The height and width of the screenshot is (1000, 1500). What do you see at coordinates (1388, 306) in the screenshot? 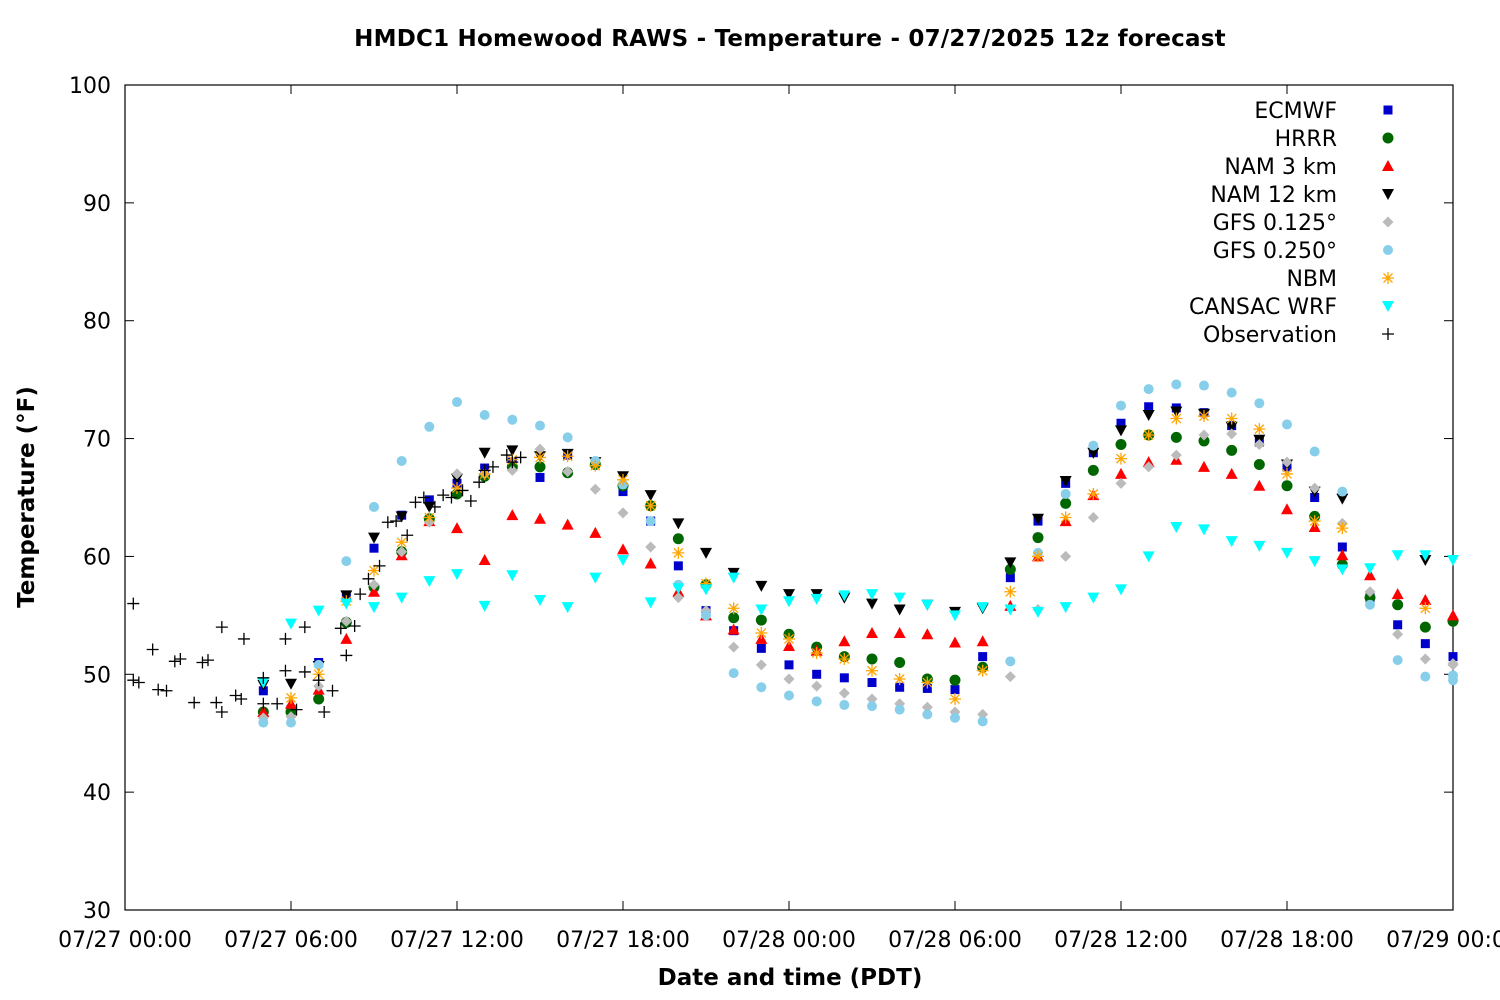
I see `legend-marker-cansac-wrf` at bounding box center [1388, 306].